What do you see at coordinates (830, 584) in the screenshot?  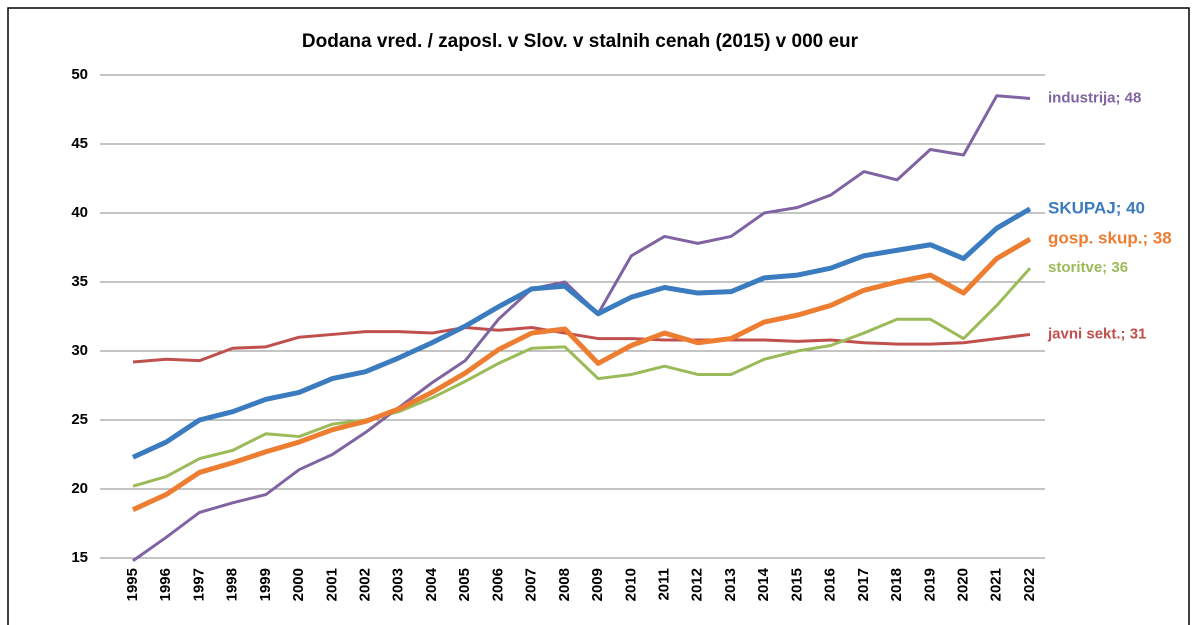 I see `x-tick-label: 2016` at bounding box center [830, 584].